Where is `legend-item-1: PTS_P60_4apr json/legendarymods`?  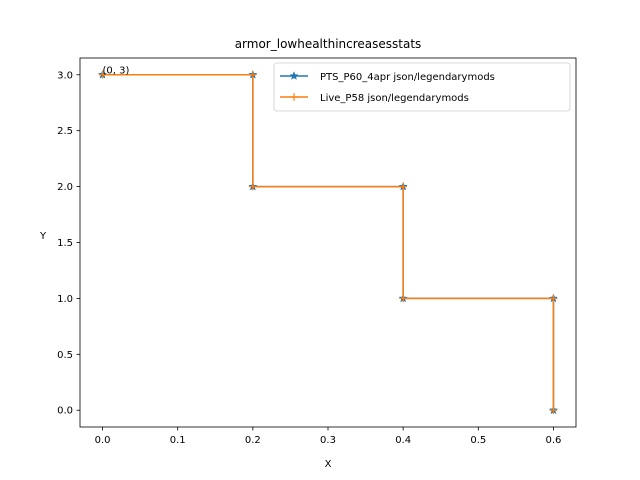 legend-item-1: PTS_P60_4apr json/legendarymods is located at coordinates (387, 77).